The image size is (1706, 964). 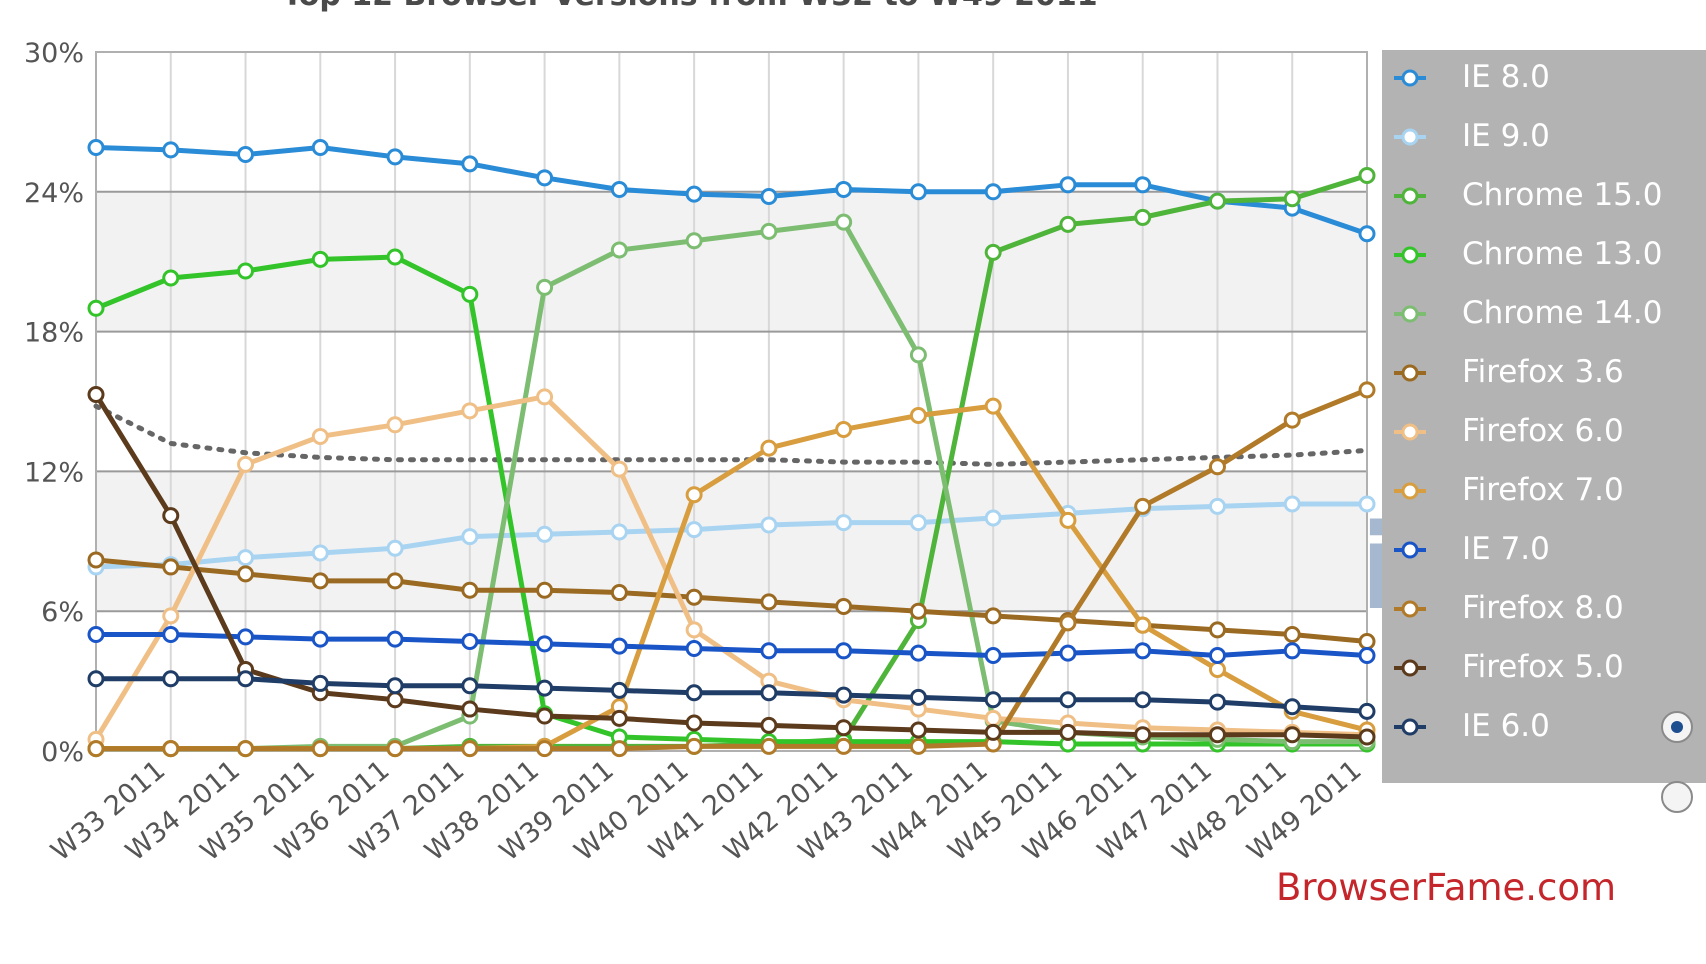 I want to click on legend-label: Firefox 6.0, so click(x=1543, y=431).